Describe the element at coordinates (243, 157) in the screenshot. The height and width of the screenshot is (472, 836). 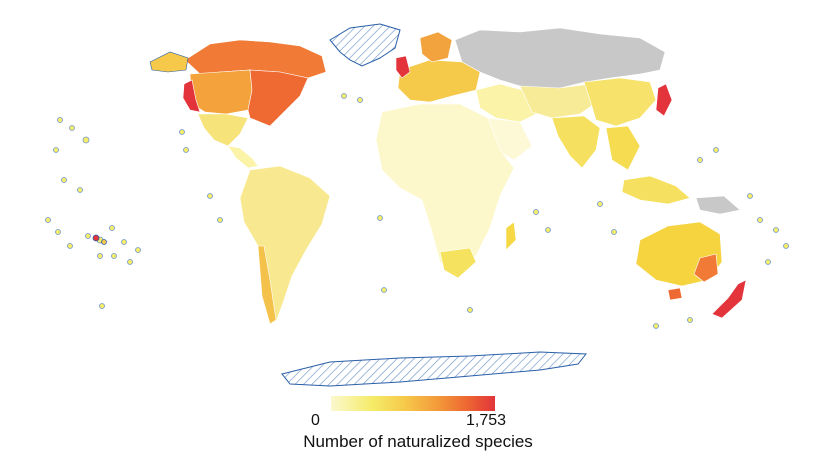
I see `central-america-region` at that location.